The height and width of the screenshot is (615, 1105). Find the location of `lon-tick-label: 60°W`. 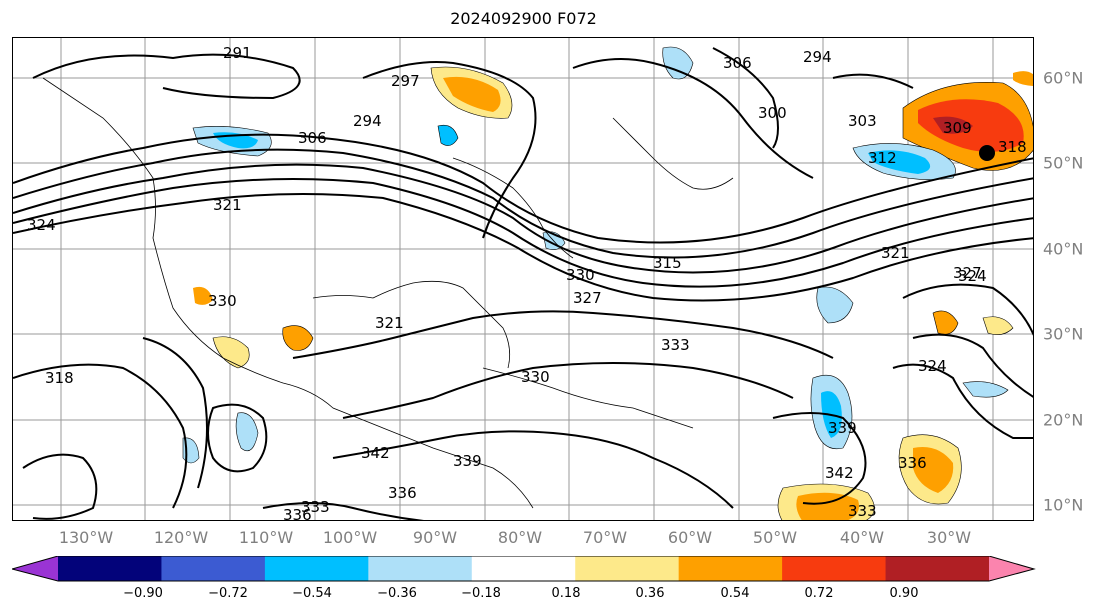

lon-tick-label: 60°W is located at coordinates (690, 537).